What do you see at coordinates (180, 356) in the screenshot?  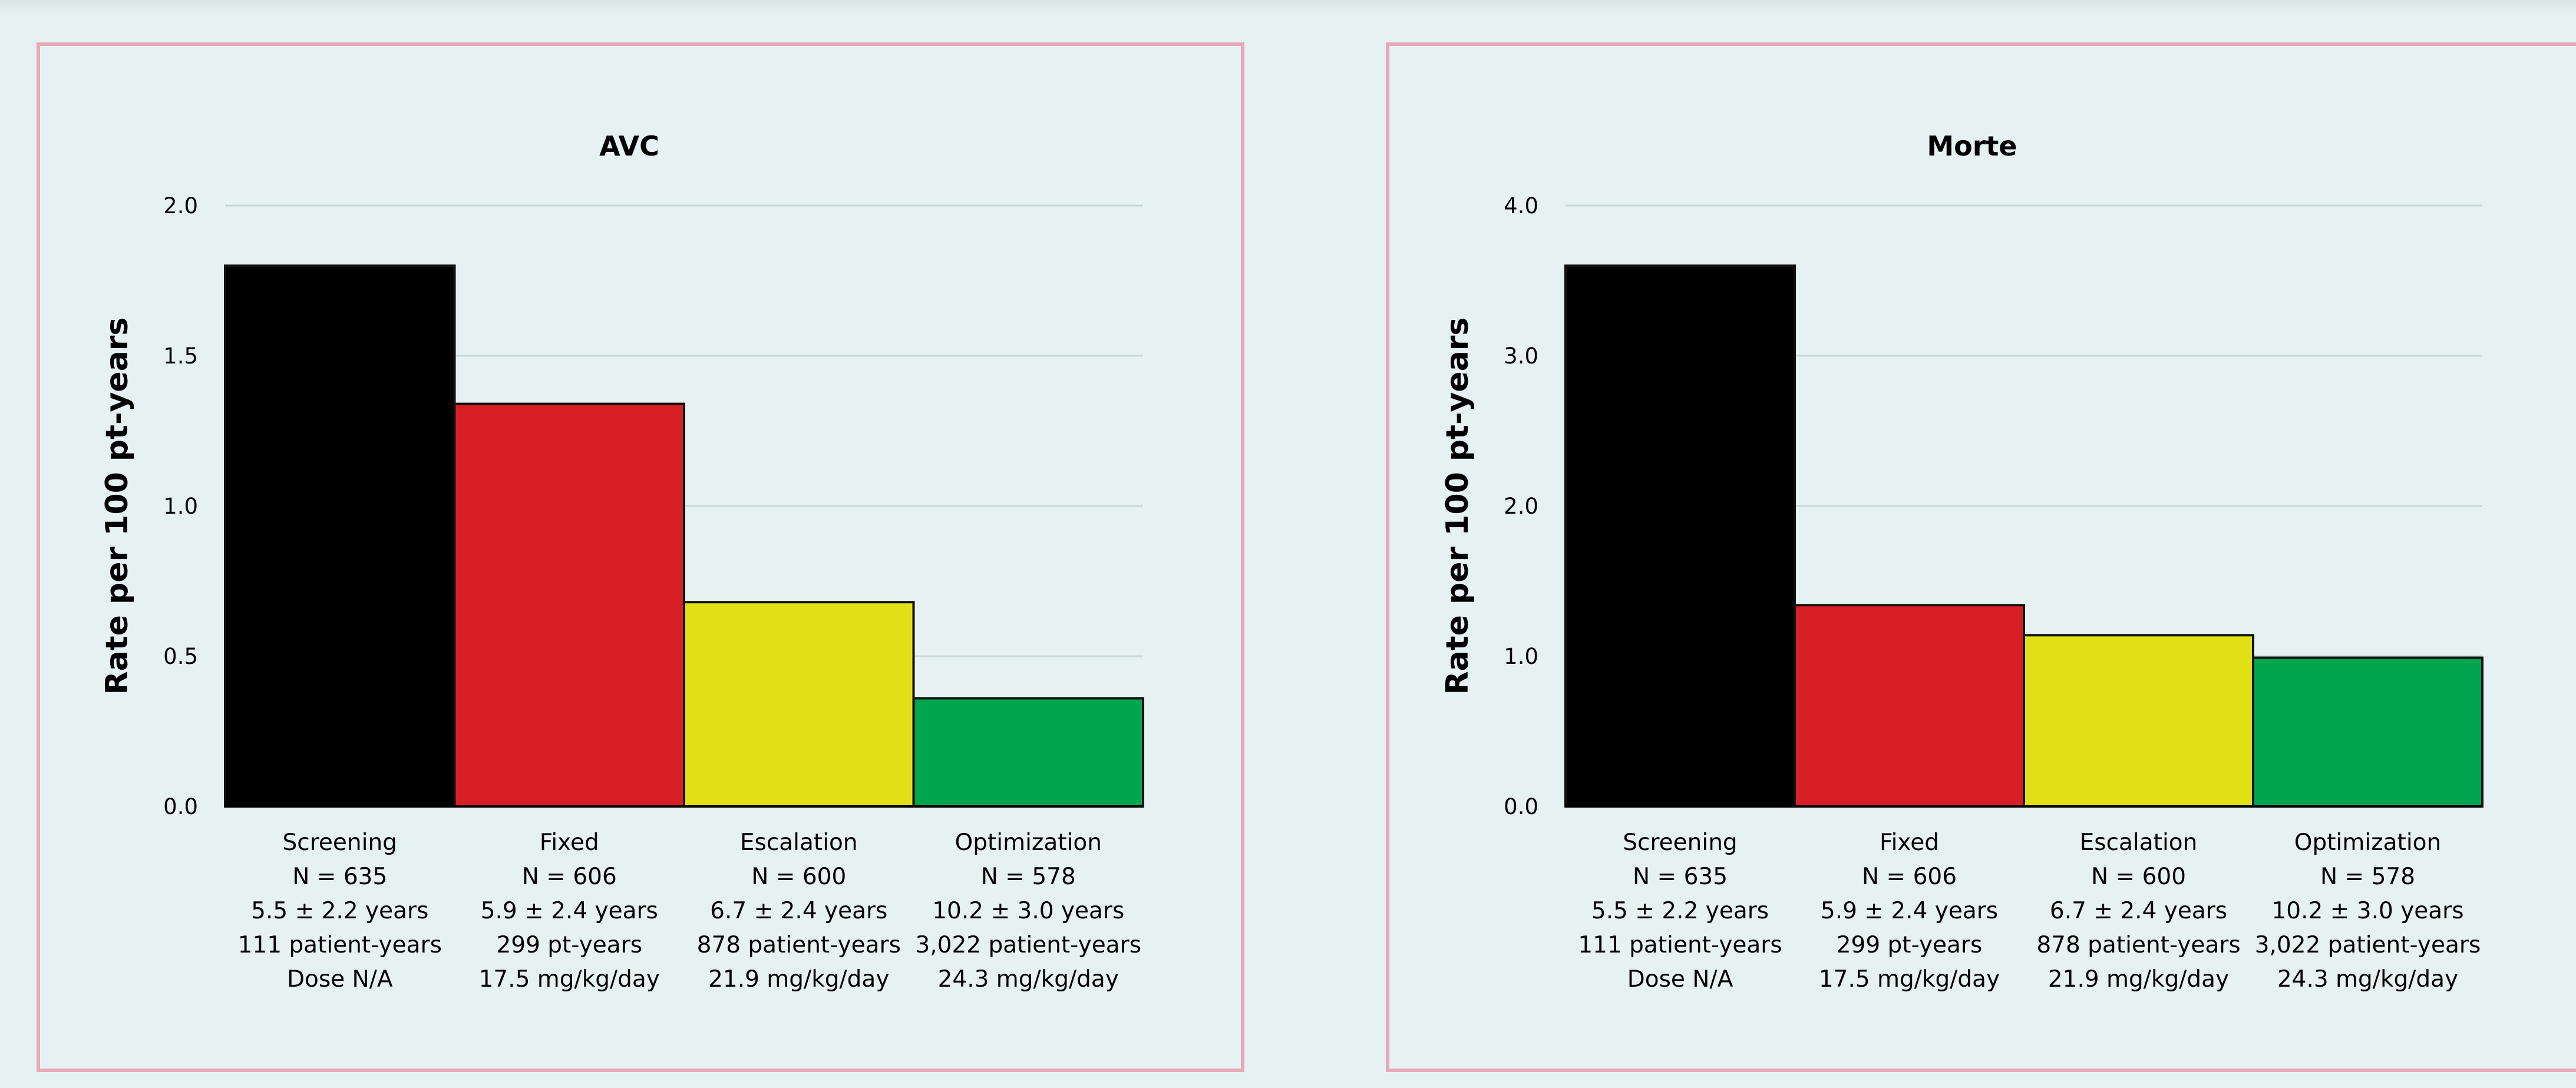 I see `y-tick-label: 1.5` at bounding box center [180, 356].